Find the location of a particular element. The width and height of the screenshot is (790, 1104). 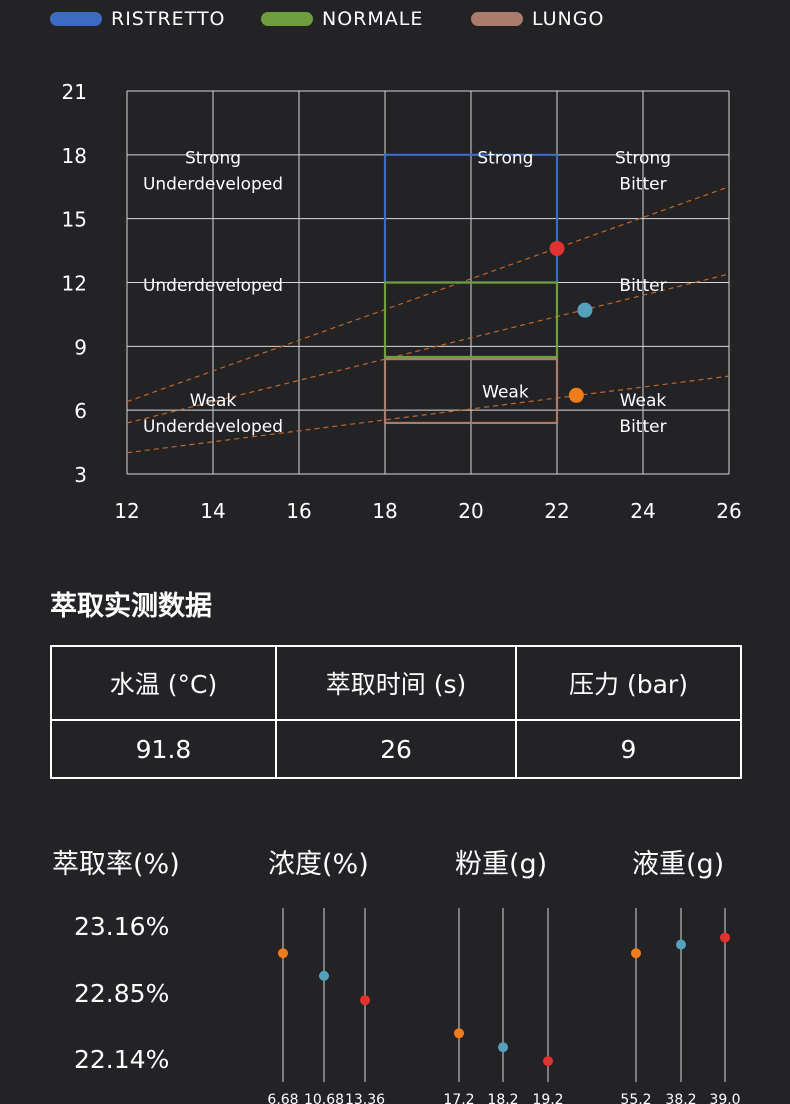

extraction-time-value: 26 is located at coordinates (396, 749).